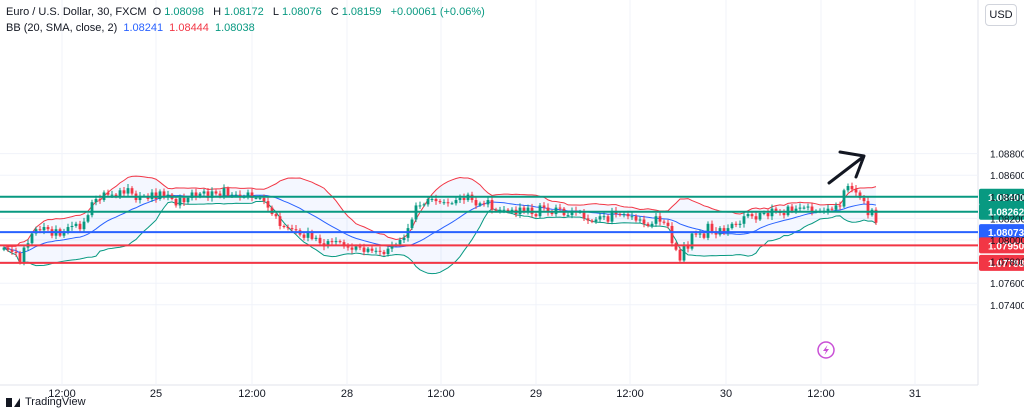 The width and height of the screenshot is (1024, 414). I want to click on currency-button: USD, so click(1001, 15).